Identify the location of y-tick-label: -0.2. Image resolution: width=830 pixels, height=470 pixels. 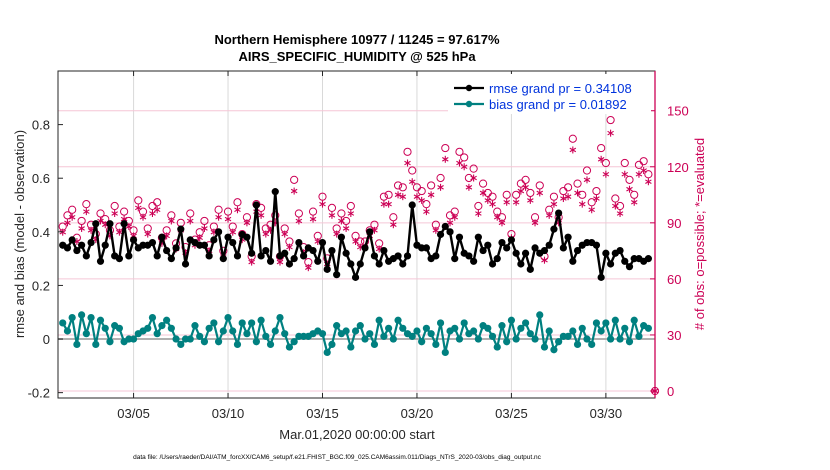
(39, 393).